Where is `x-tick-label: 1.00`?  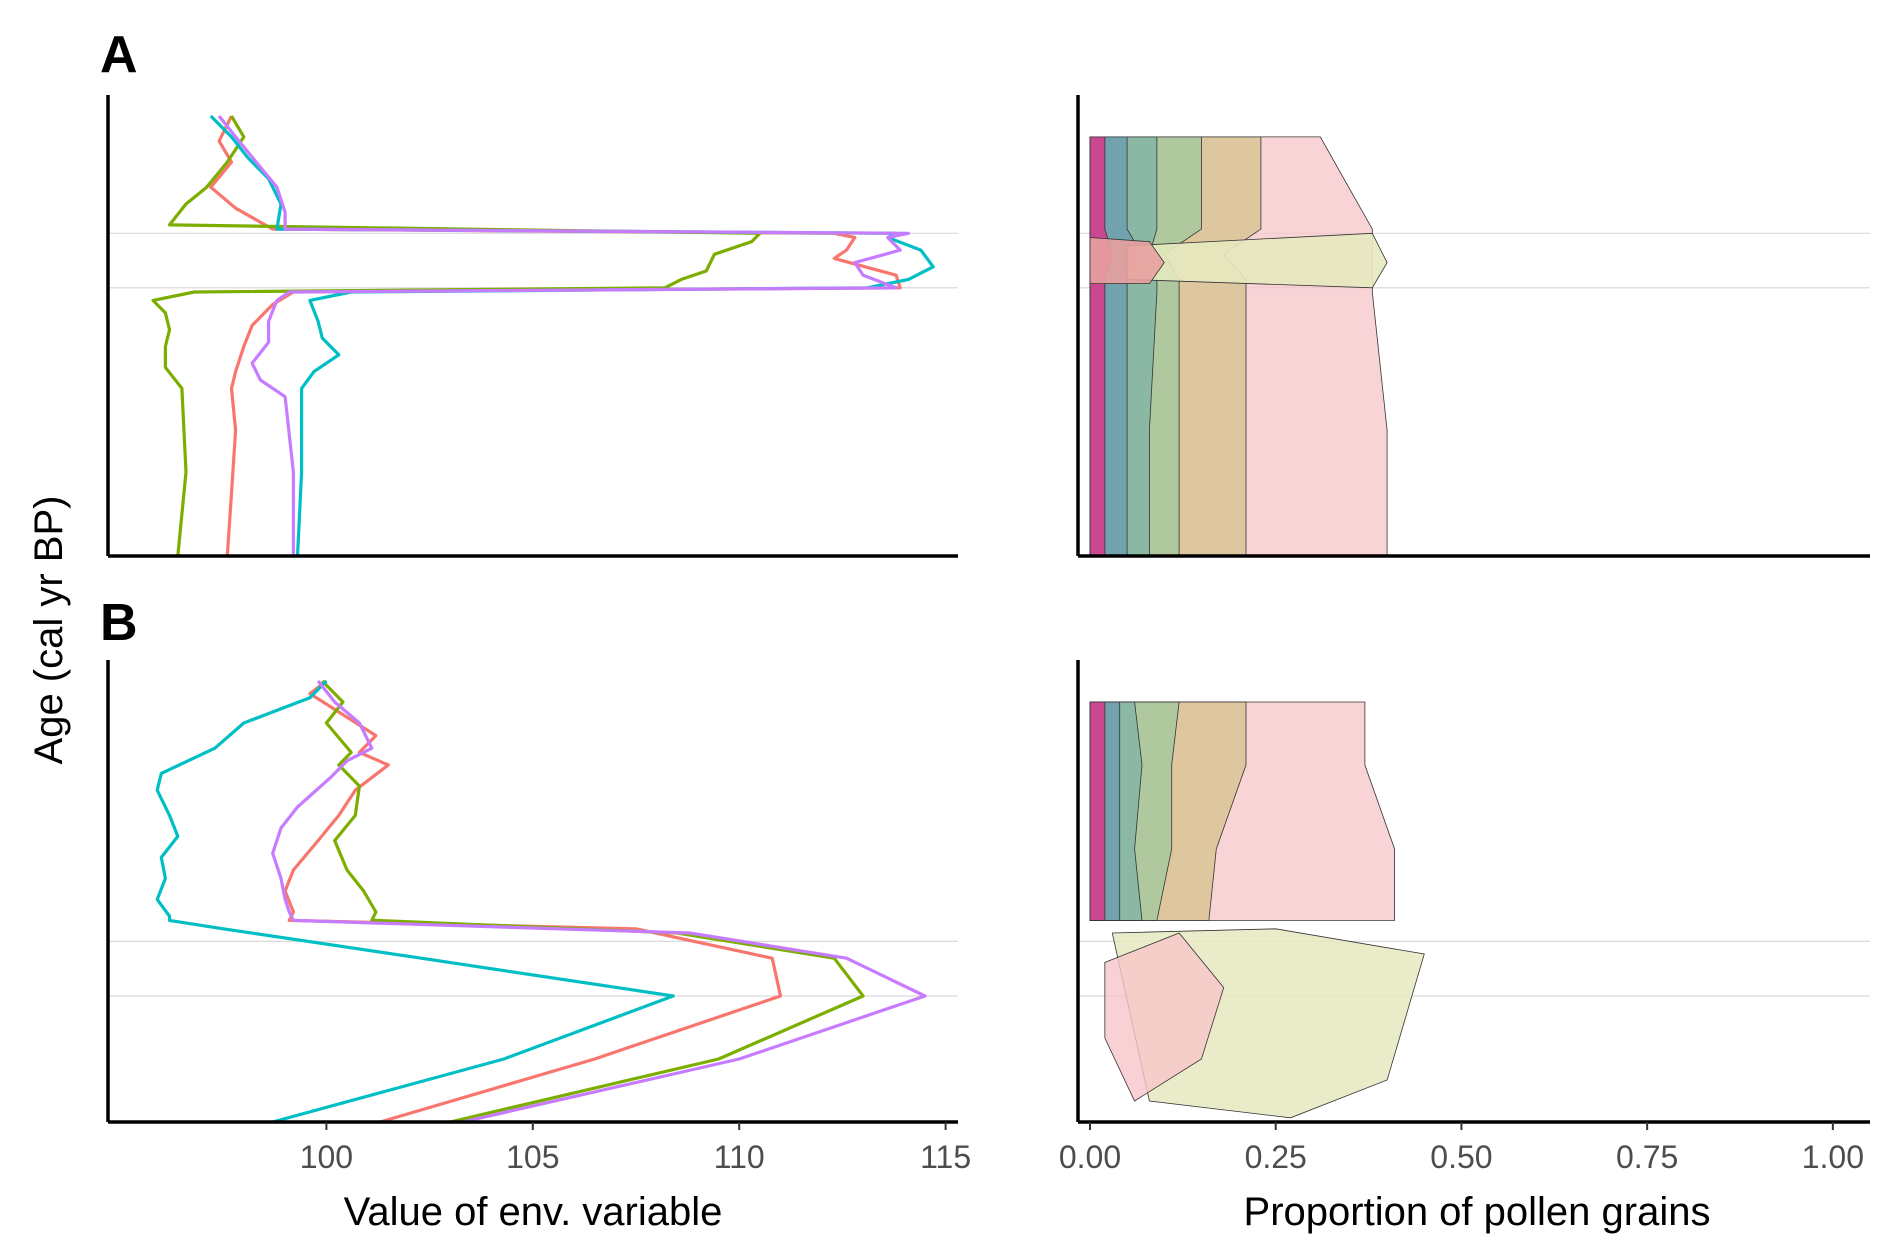
x-tick-label: 1.00 is located at coordinates (1833, 1157).